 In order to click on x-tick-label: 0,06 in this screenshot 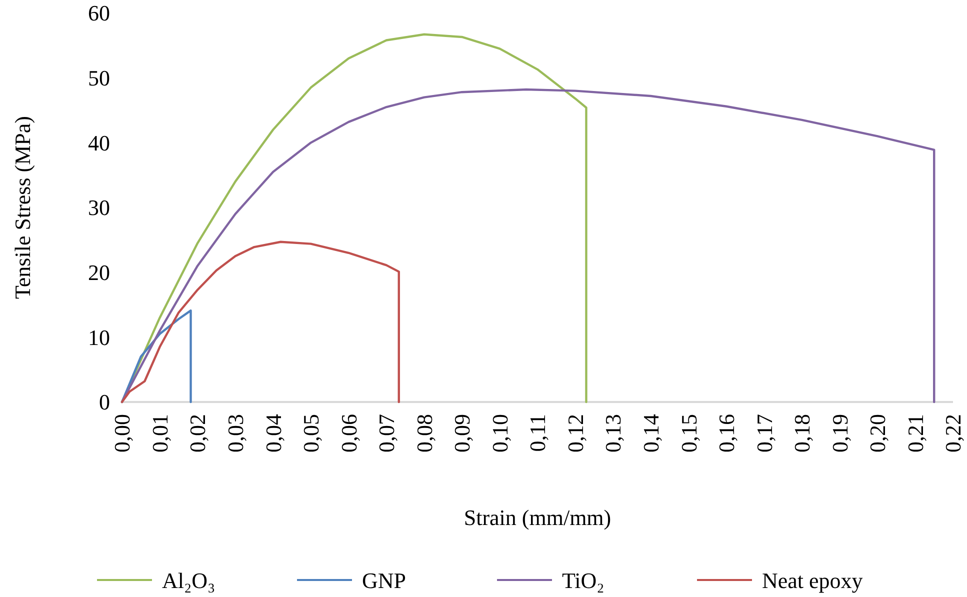, I will do `click(349, 433)`.